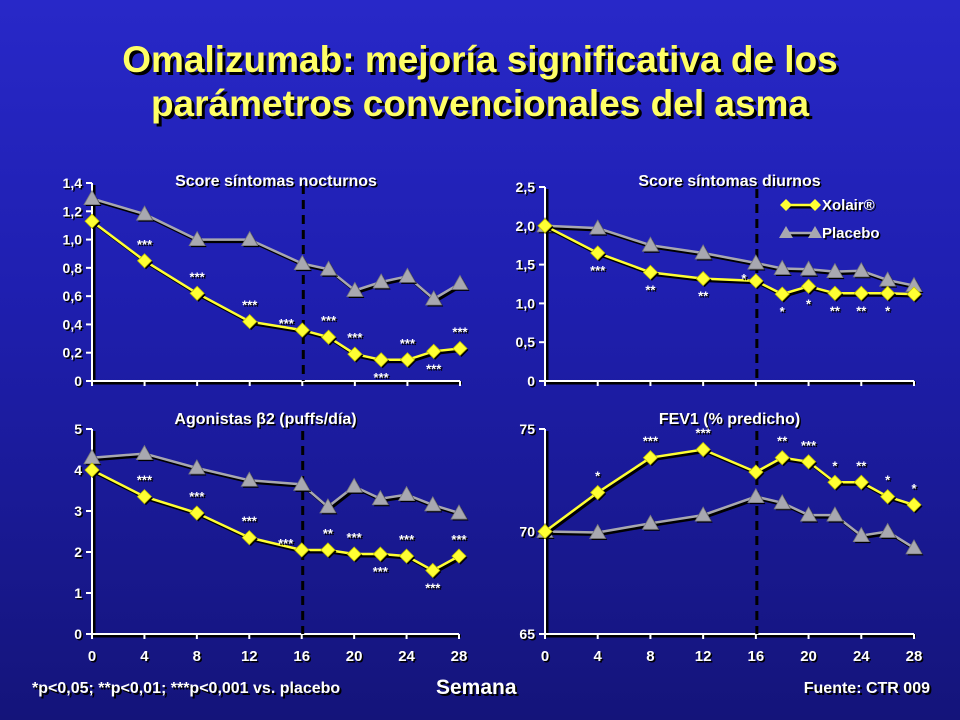 Image resolution: width=960 pixels, height=720 pixels. I want to click on y-tick-label-text: 1,5, so click(526, 265).